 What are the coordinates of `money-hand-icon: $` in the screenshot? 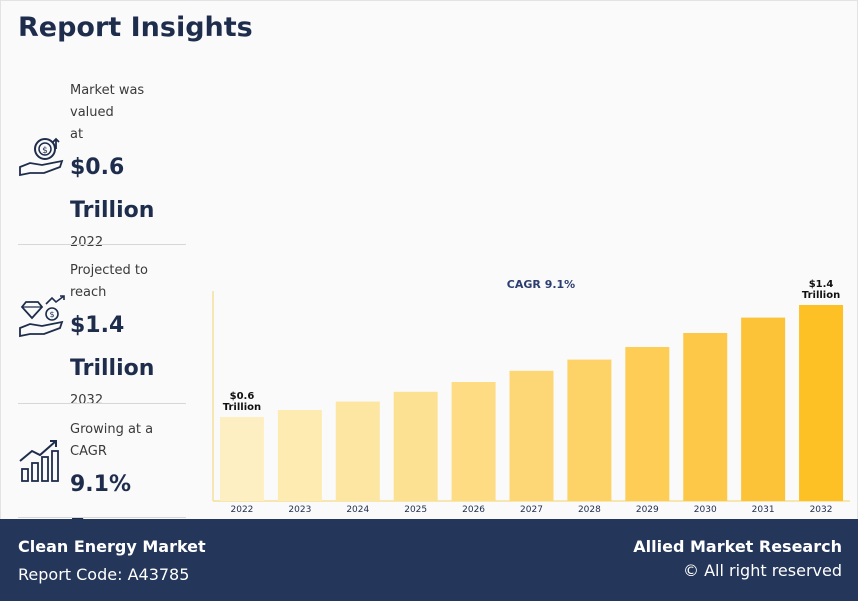 It's located at (41, 157).